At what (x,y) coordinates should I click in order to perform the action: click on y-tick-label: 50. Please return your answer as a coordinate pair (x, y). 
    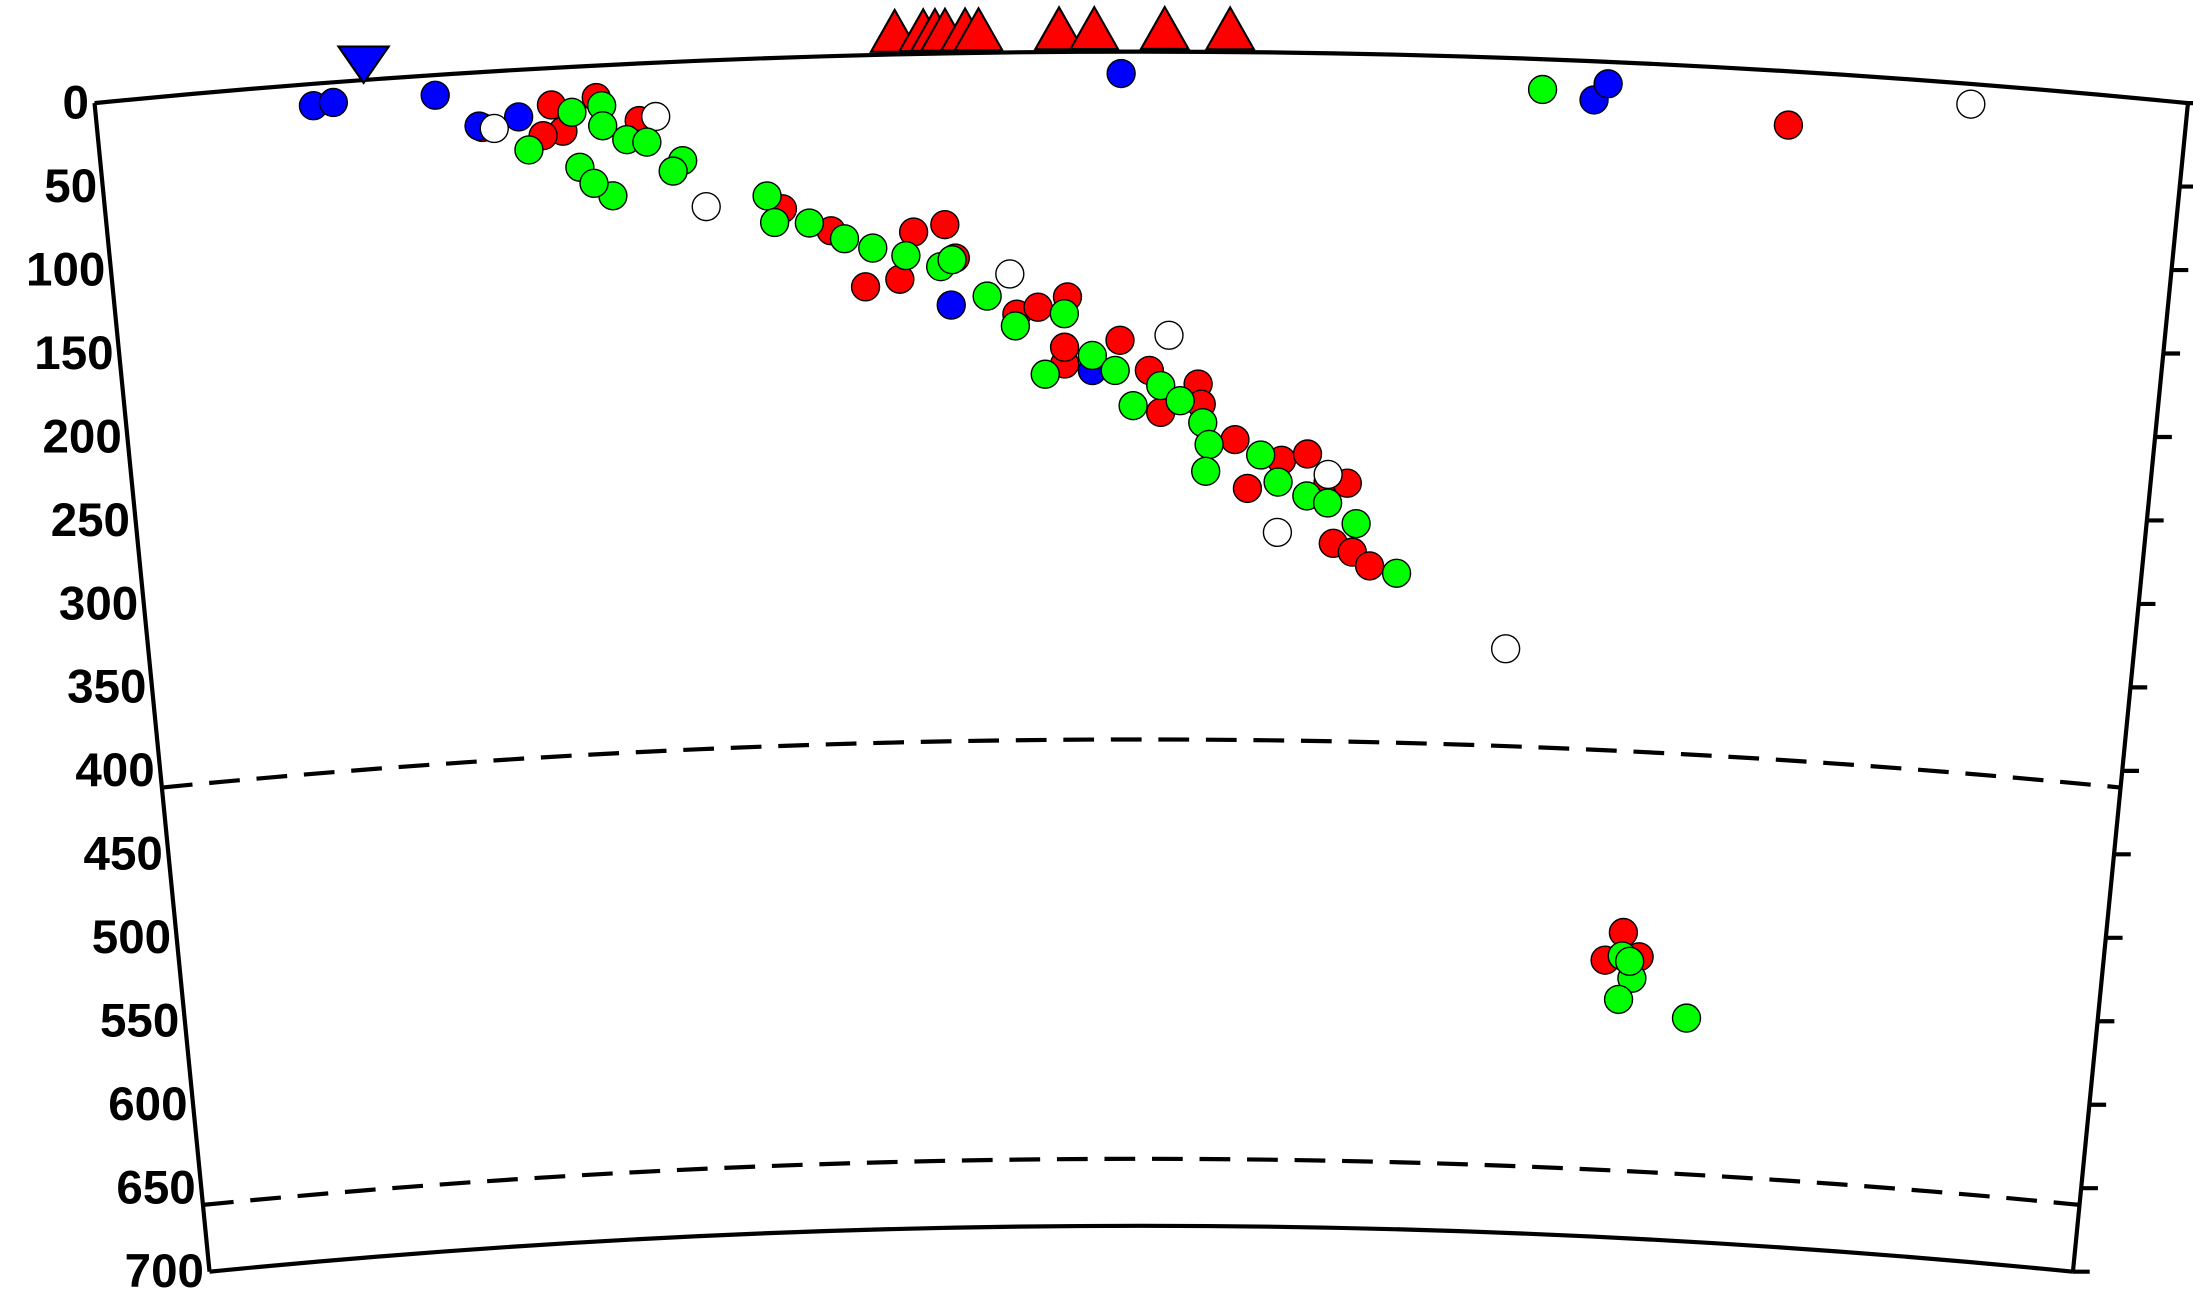
    Looking at the image, I should click on (70, 186).